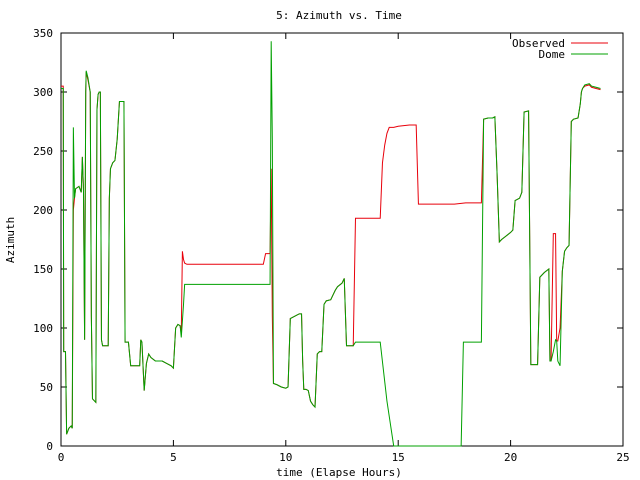  Describe the element at coordinates (510, 457) in the screenshot. I see `x-tick-label: 20` at that location.